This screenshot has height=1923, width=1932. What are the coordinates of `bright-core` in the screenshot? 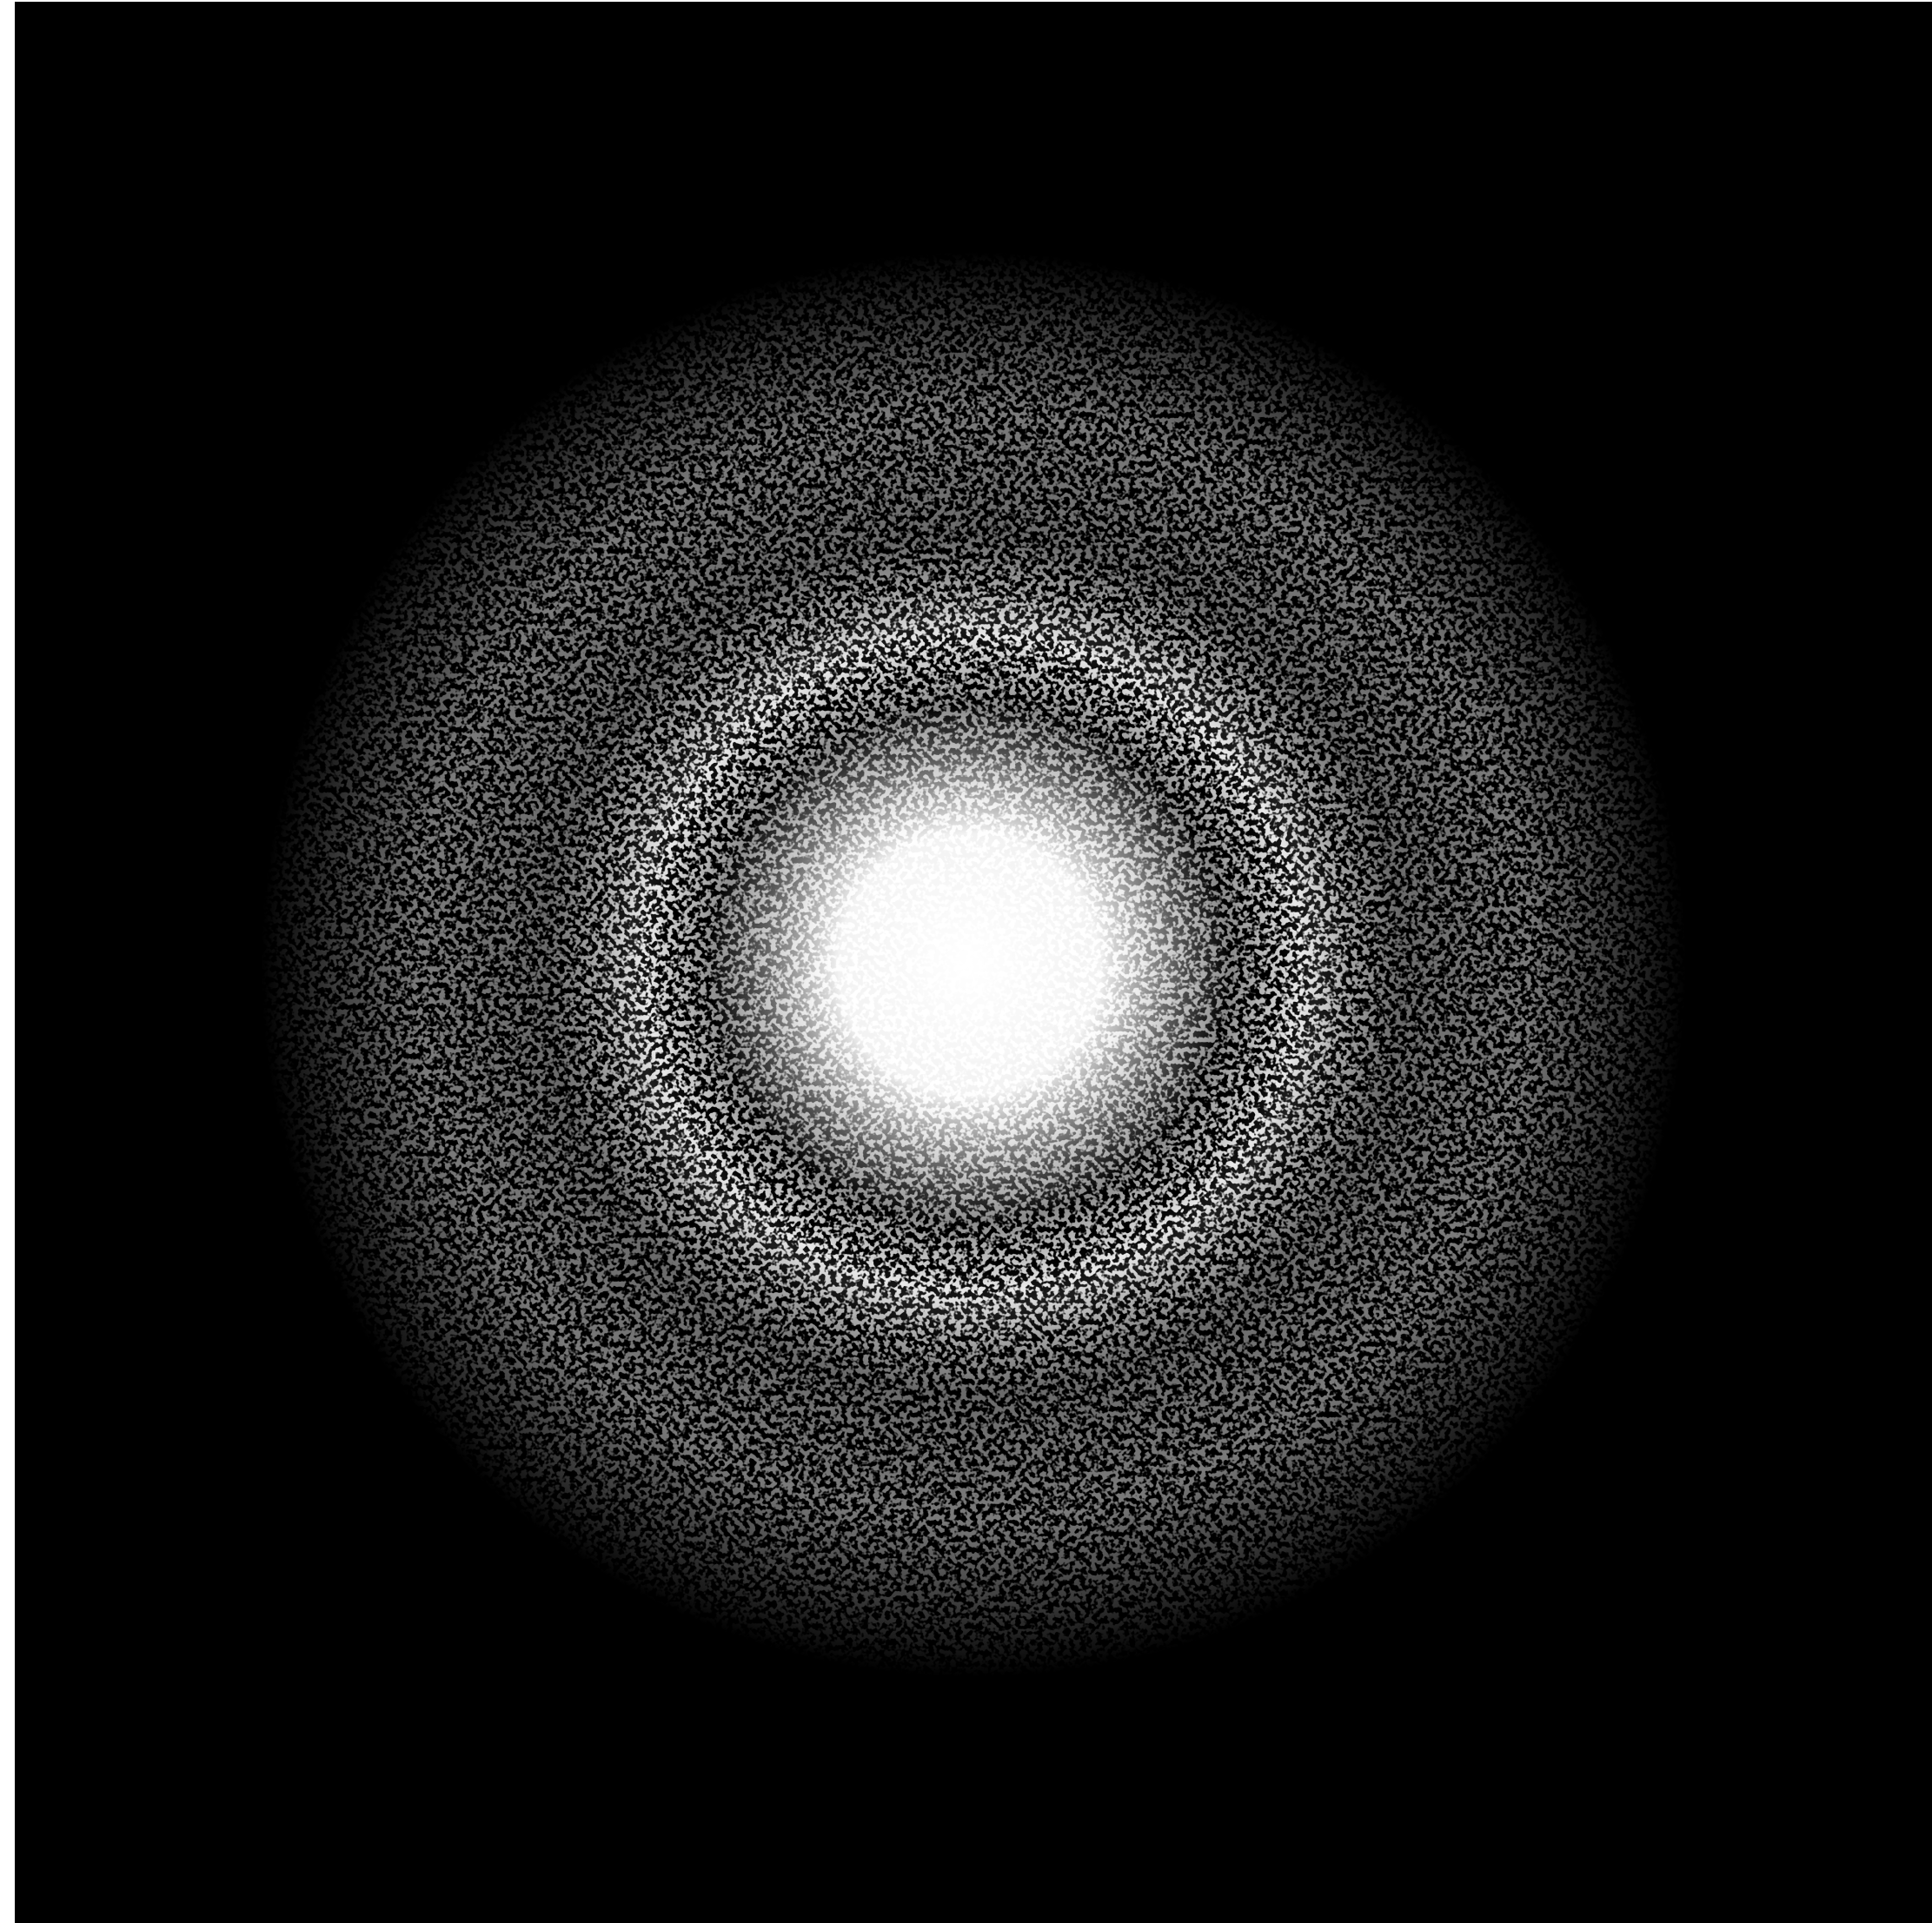 It's located at (969, 964).